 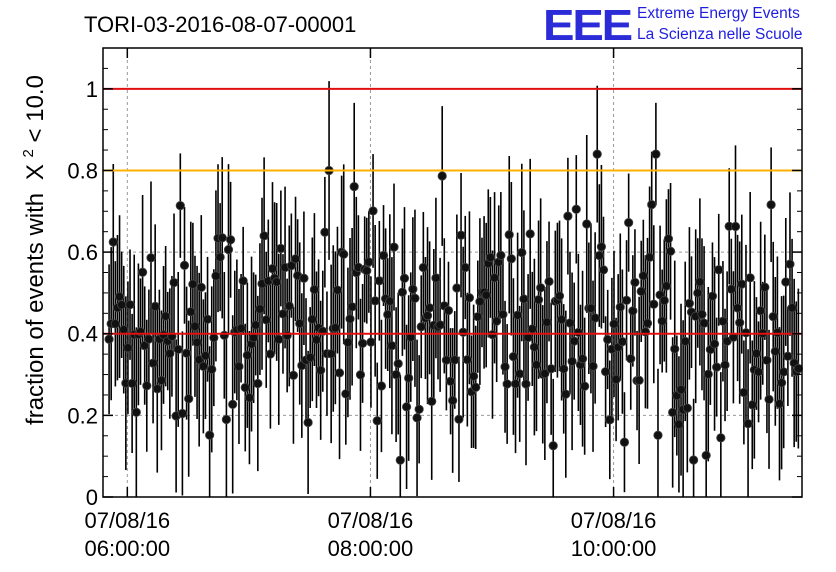 I want to click on y-axis-label-superscript: 2, so click(x=28, y=153).